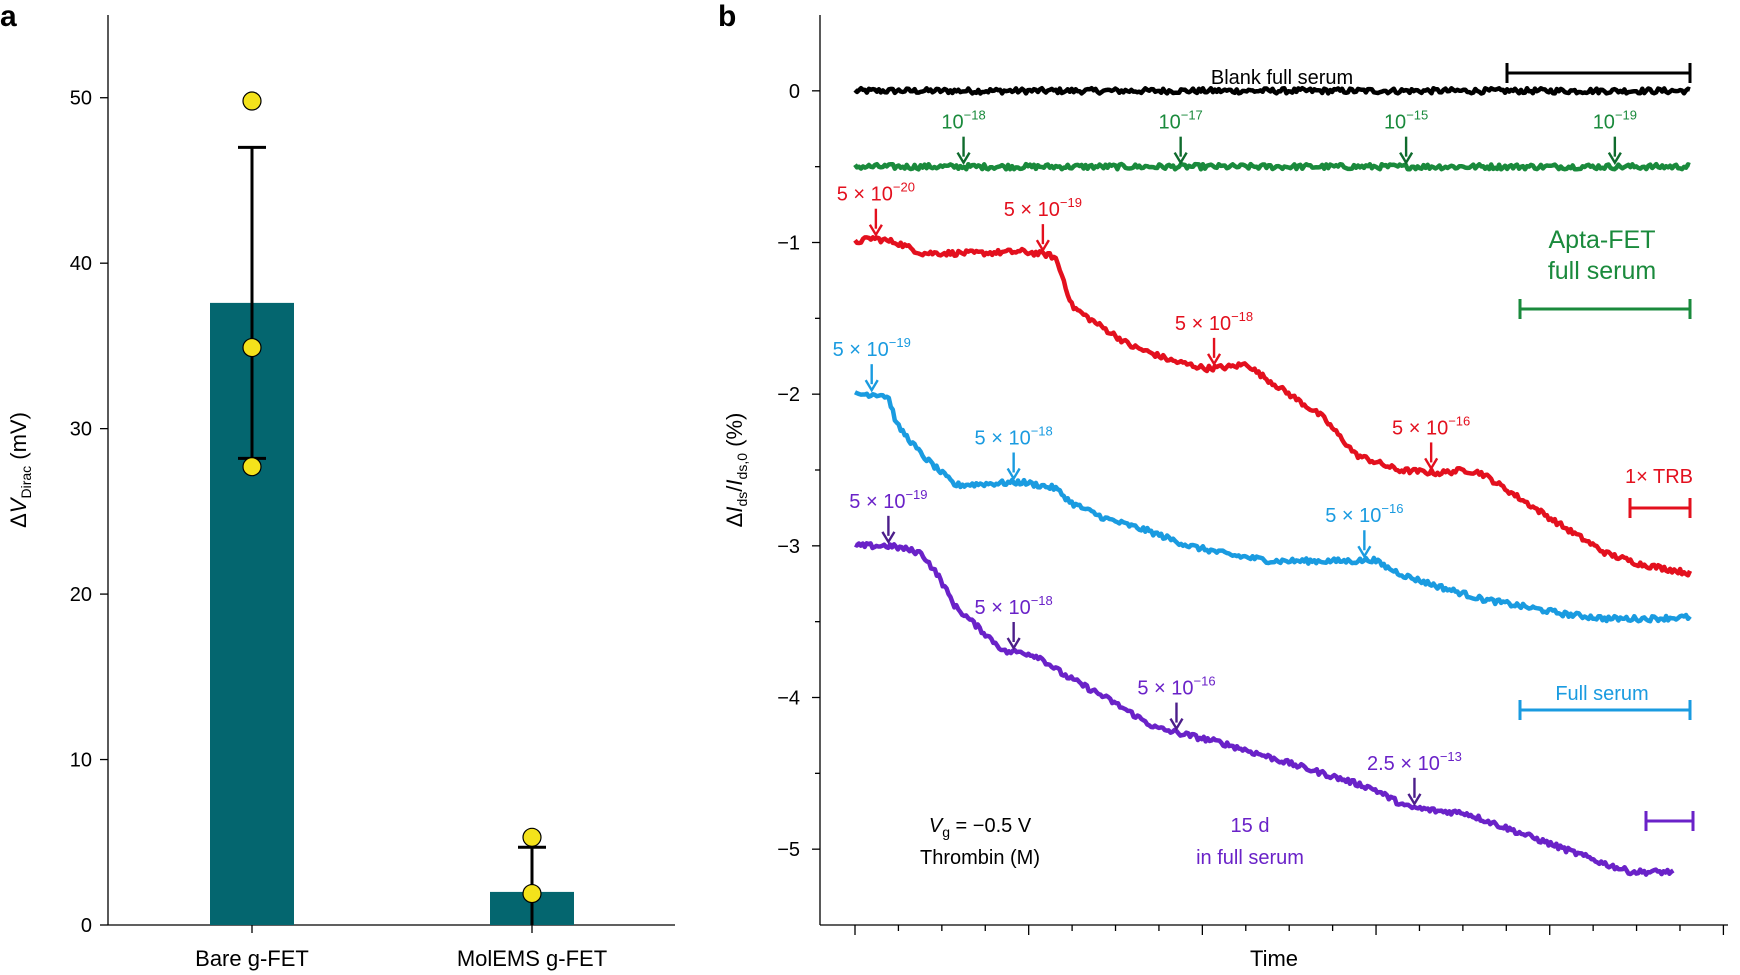 The width and height of the screenshot is (1740, 975). Describe the element at coordinates (392, 614) in the screenshot. I see `panel-a-bars` at that location.